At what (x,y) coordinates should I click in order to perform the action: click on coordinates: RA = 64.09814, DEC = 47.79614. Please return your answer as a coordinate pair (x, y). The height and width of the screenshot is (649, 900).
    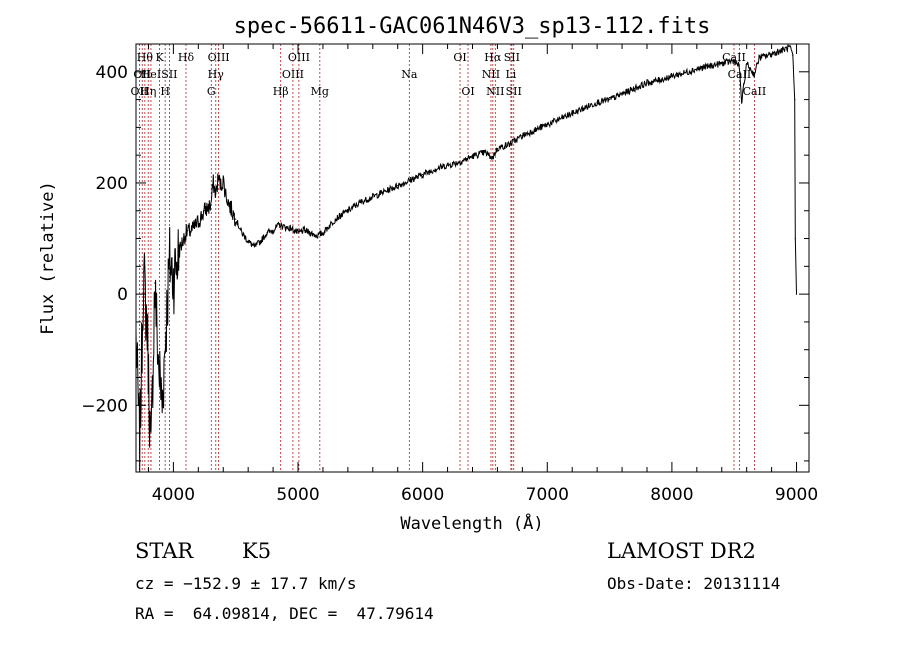
    Looking at the image, I should click on (284, 613).